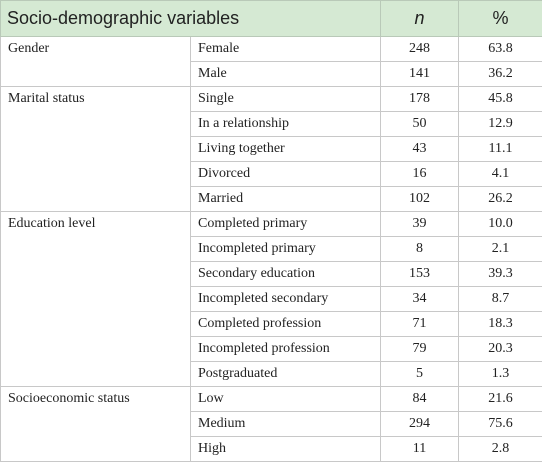 The image size is (542, 462). What do you see at coordinates (96, 299) in the screenshot?
I see `group-label: Education level` at bounding box center [96, 299].